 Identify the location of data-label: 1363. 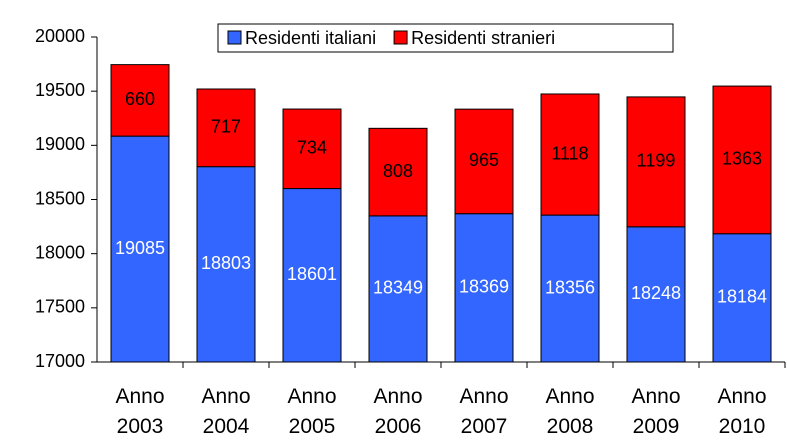
(742, 159).